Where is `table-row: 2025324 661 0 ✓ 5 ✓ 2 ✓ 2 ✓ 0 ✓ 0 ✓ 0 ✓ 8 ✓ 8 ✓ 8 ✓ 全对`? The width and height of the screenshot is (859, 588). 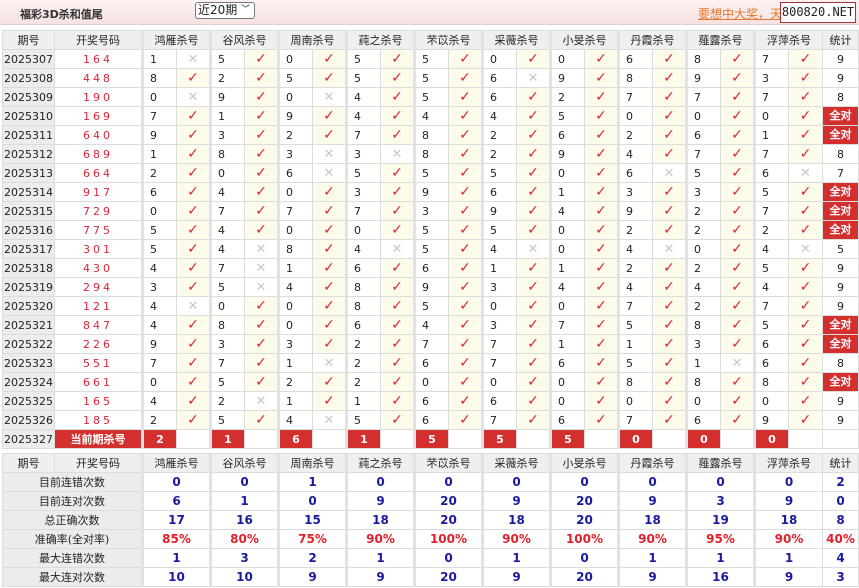
table-row: 2025324 661 0 ✓ 5 ✓ 2 ✓ 2 ✓ 0 ✓ 0 ✓ 0 ✓ 8 ✓ 8 ✓ 8 ✓ 全对 is located at coordinates (430, 382).